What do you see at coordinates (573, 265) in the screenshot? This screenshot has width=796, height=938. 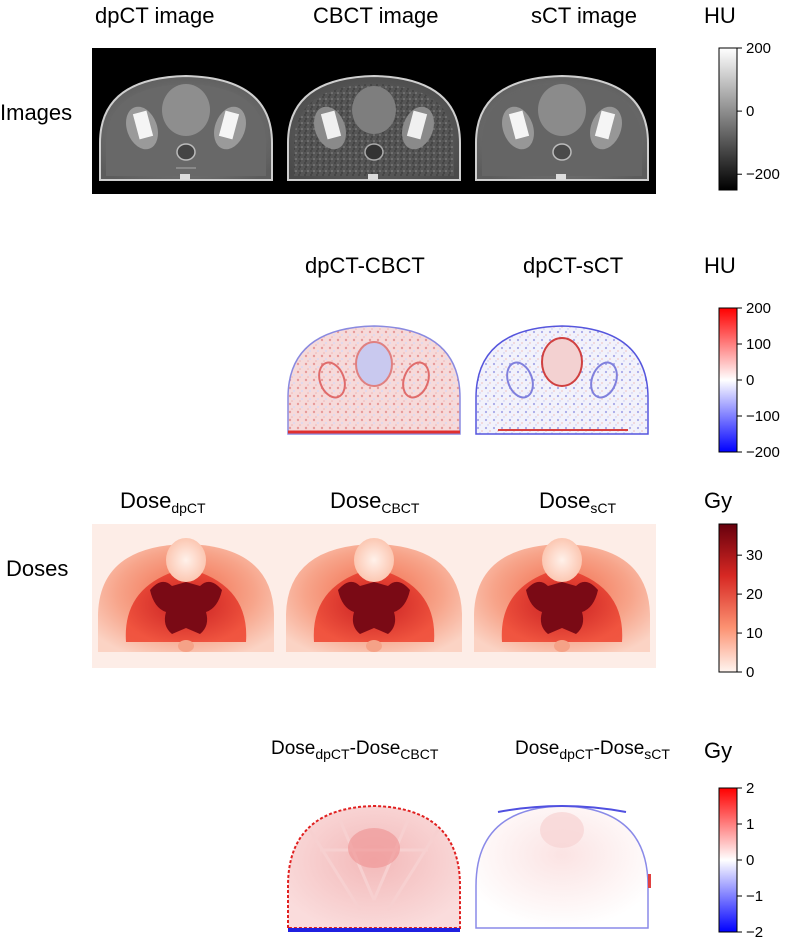 I see `title-diff-sct: dpCT-sCT` at bounding box center [573, 265].